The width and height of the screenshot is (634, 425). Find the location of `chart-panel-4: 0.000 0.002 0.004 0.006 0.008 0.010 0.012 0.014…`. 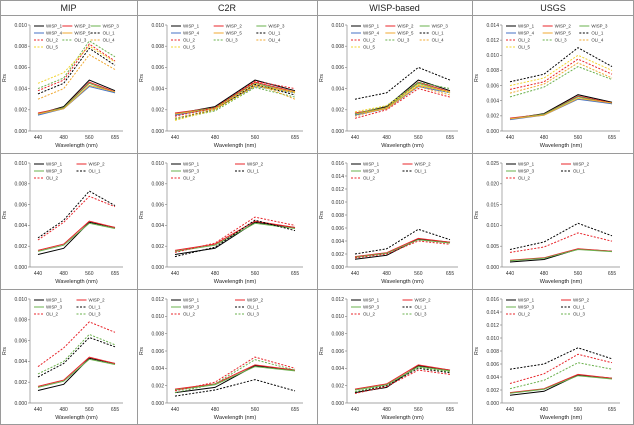

chart-panel-4: 0.000 0.002 0.004 0.006 0.008 0.010 0.012 0.014… is located at coordinates (547, 86).